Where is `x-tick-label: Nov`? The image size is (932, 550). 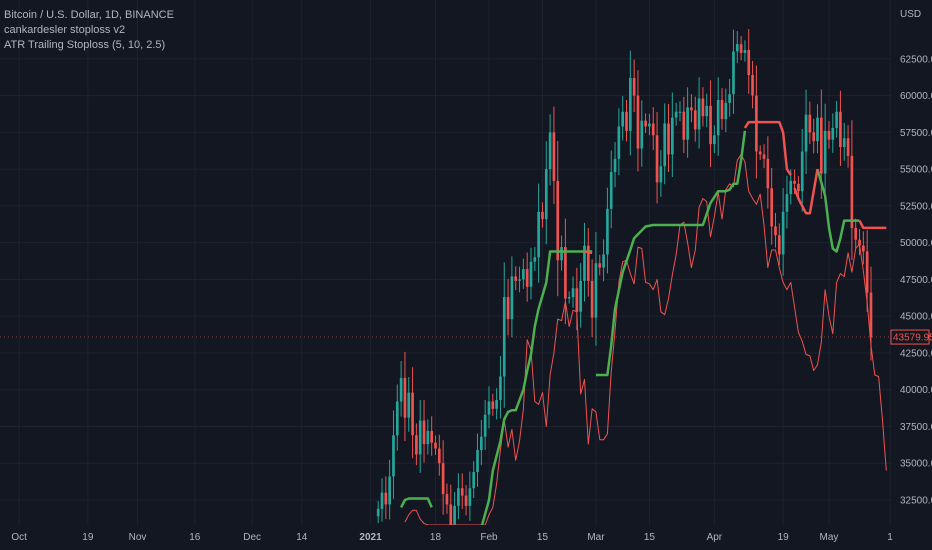
x-tick-label: Nov is located at coordinates (138, 537).